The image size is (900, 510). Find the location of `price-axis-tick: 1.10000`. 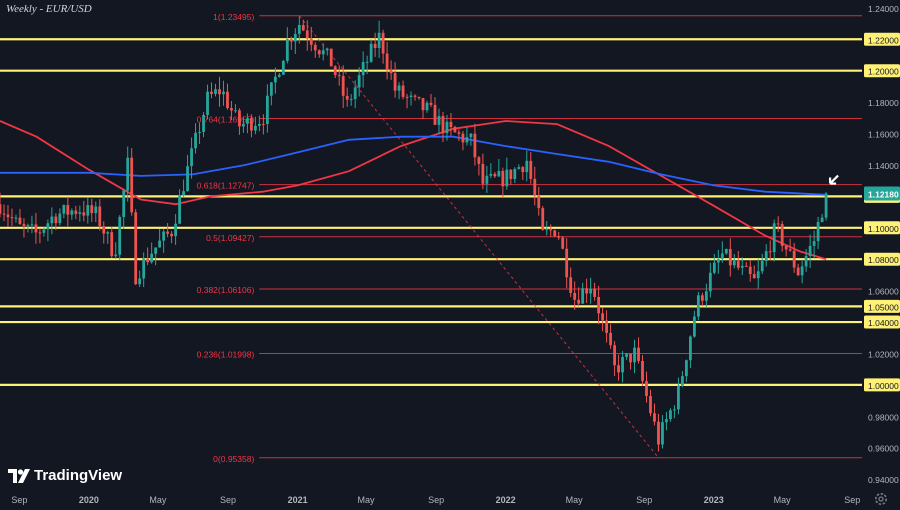

price-axis-tick: 1.10000 is located at coordinates (883, 229).